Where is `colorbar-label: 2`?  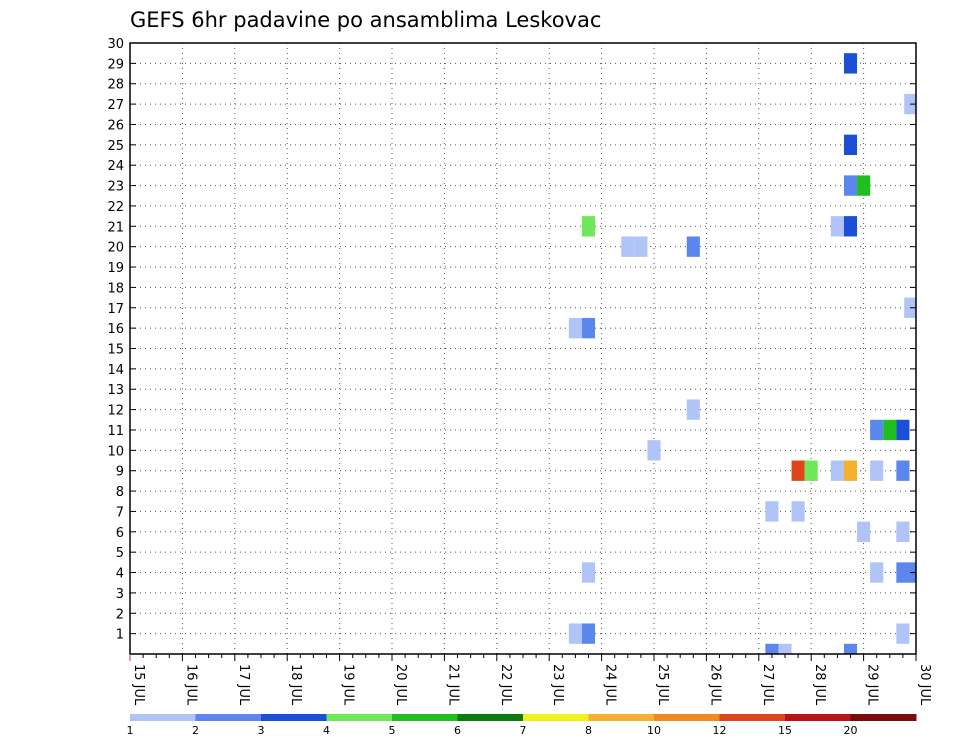 colorbar-label: 2 is located at coordinates (195, 730).